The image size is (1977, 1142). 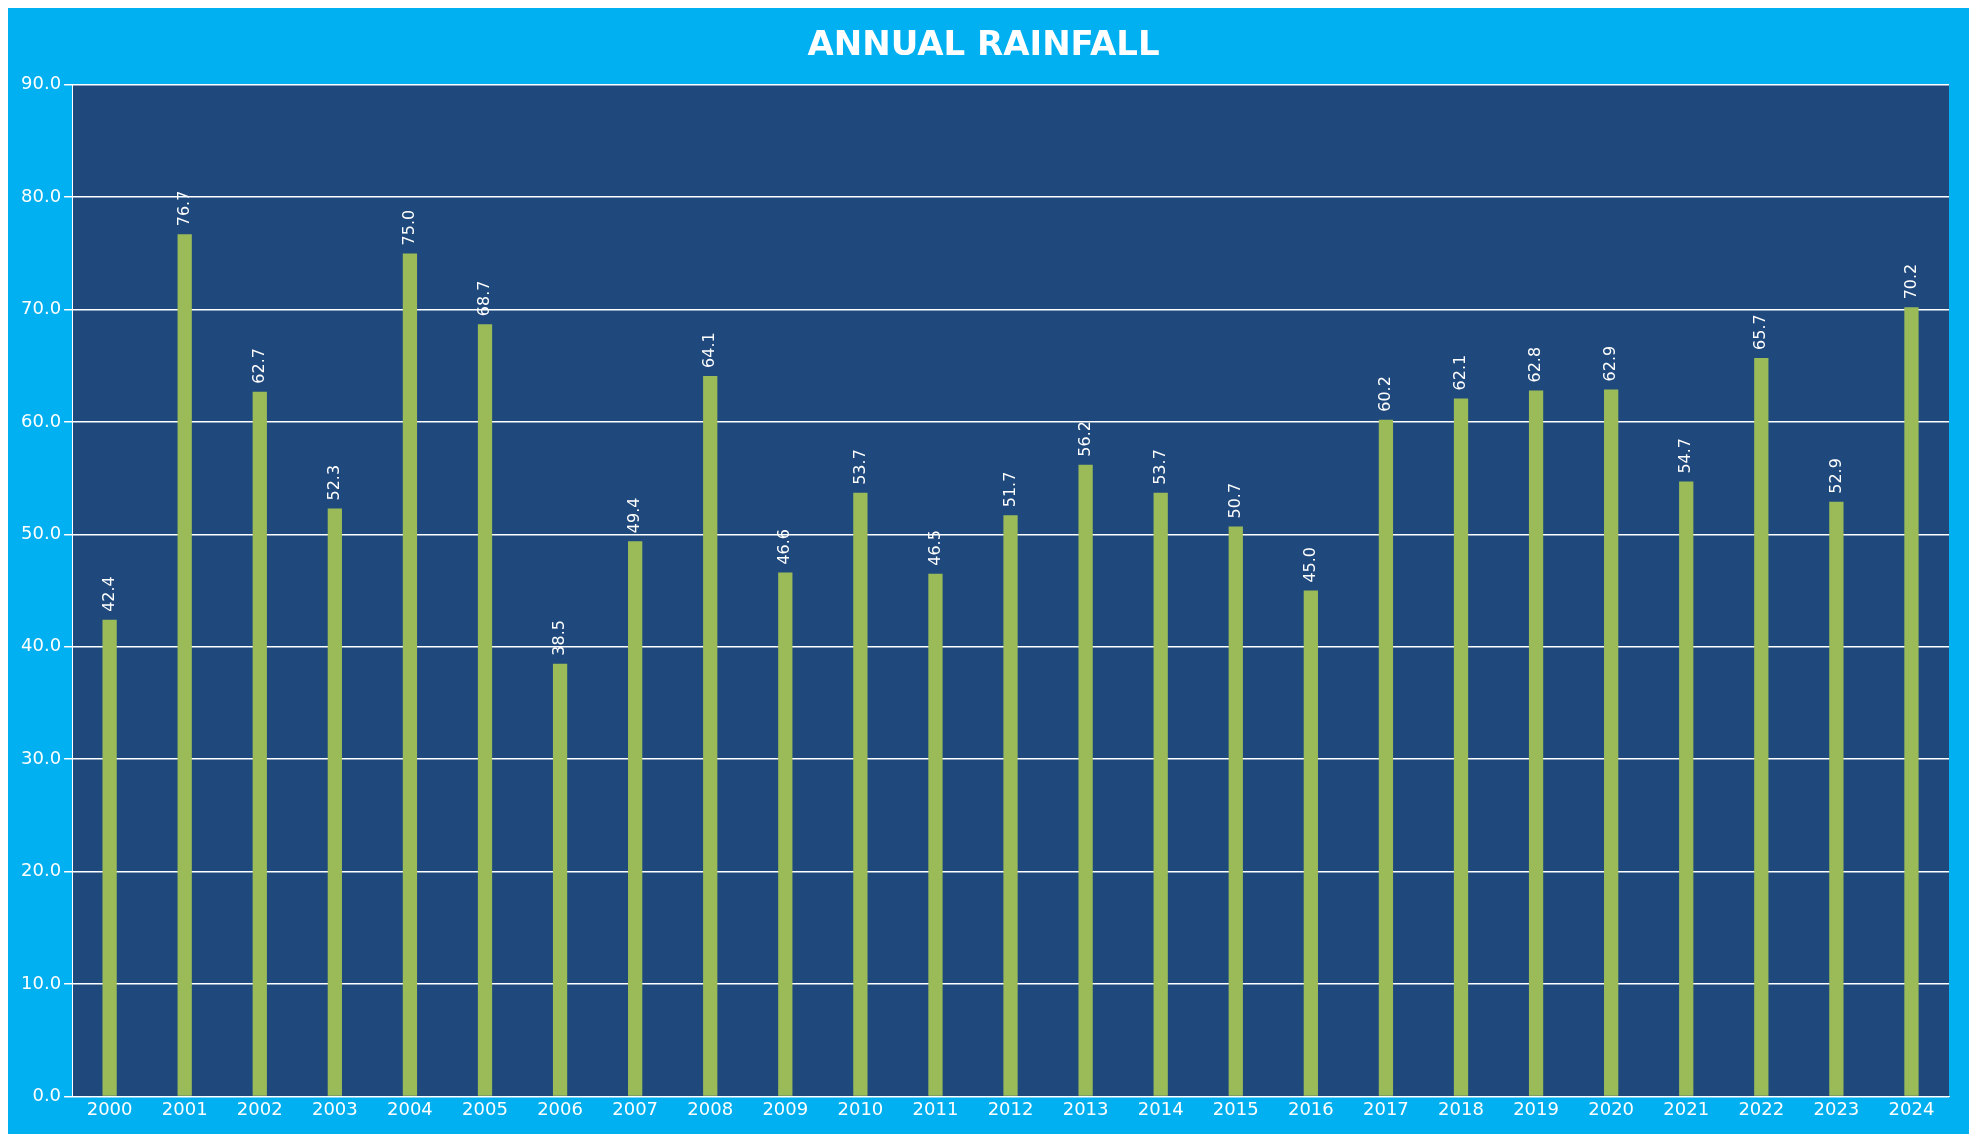 I want to click on x-tick-label: 2009, so click(x=785, y=1108).